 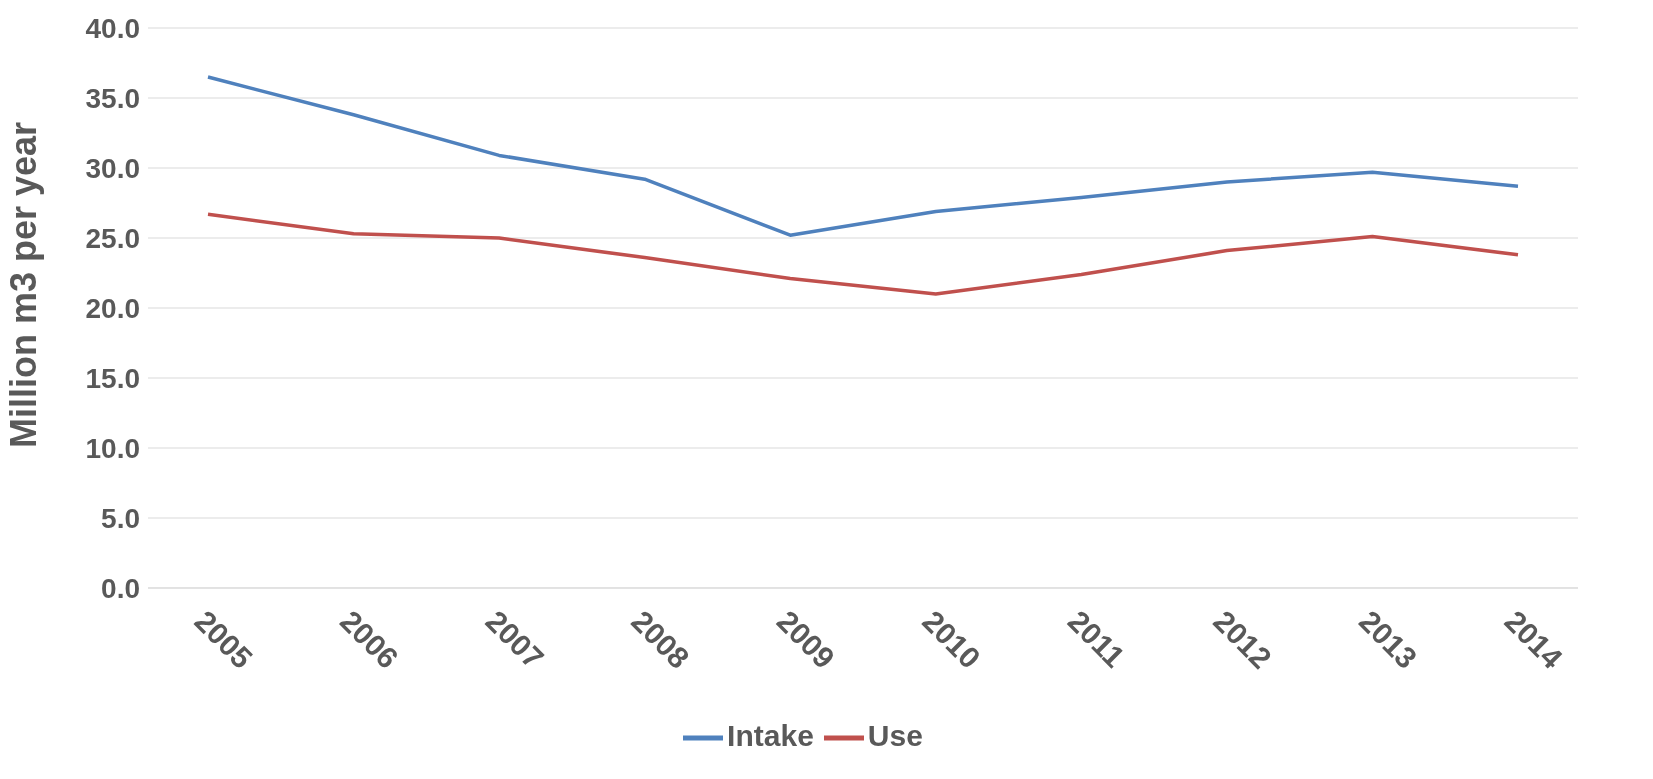 I want to click on legend-label: Intake, so click(x=770, y=735).